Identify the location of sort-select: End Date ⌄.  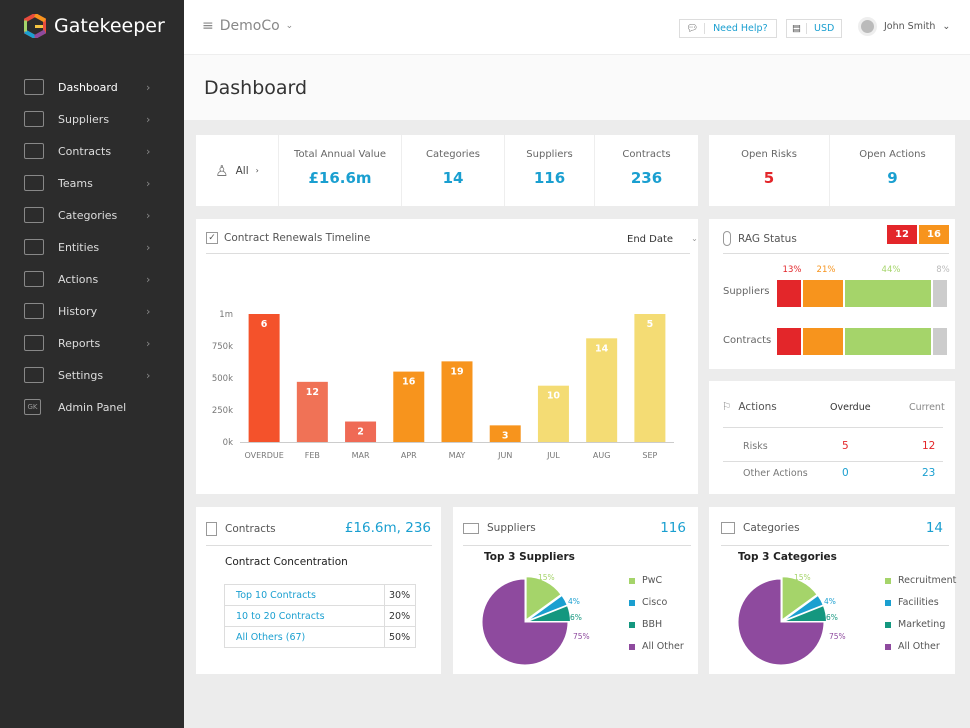
(662, 239).